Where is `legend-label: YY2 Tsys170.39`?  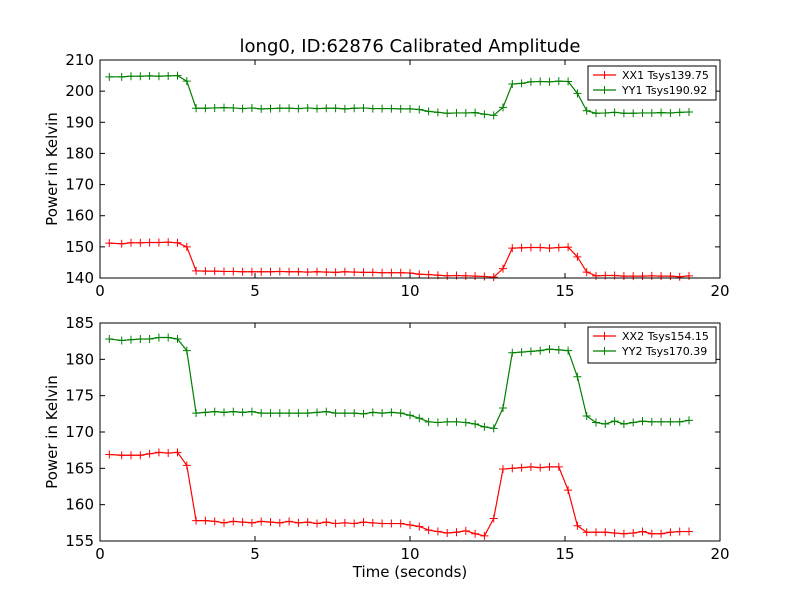
legend-label: YY2 Tsys170.39 is located at coordinates (664, 351).